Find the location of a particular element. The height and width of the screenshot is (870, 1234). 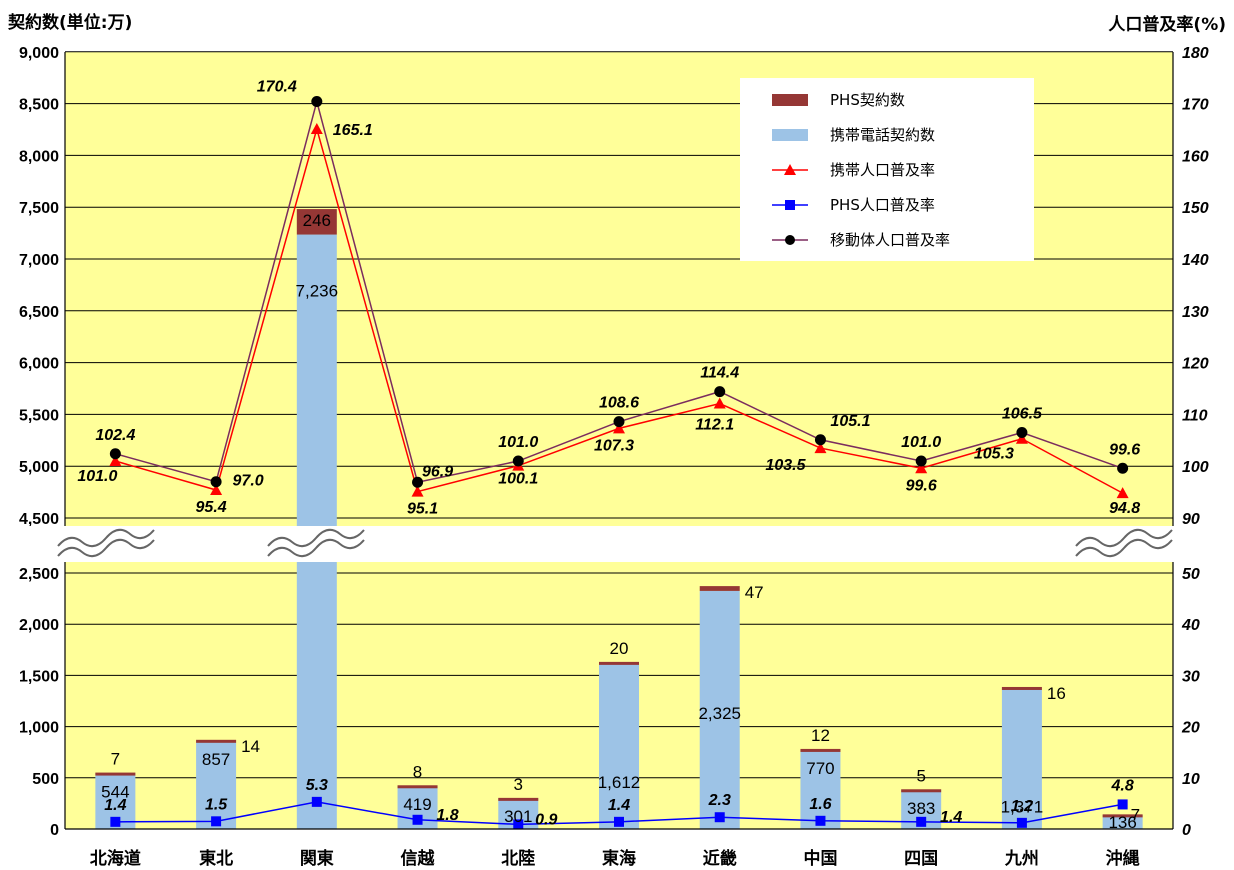

phs-rate-label: 1.2 is located at coordinates (1022, 806).